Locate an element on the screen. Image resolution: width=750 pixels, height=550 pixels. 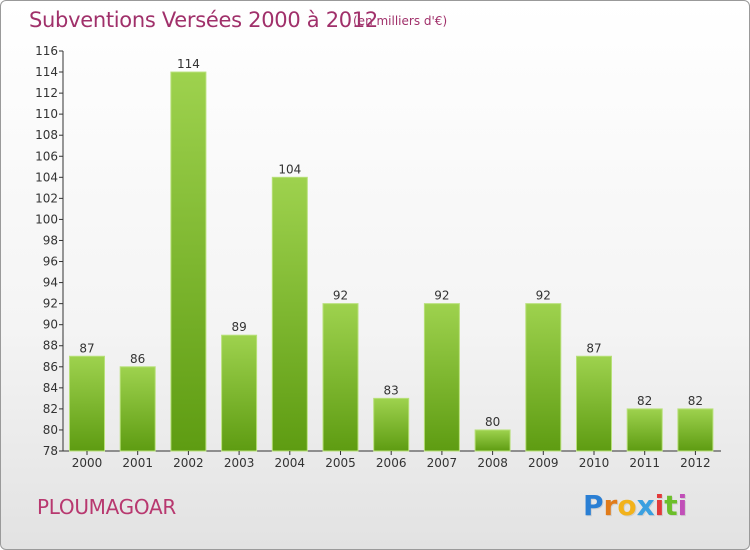
data-label: 89 is located at coordinates (238, 327).